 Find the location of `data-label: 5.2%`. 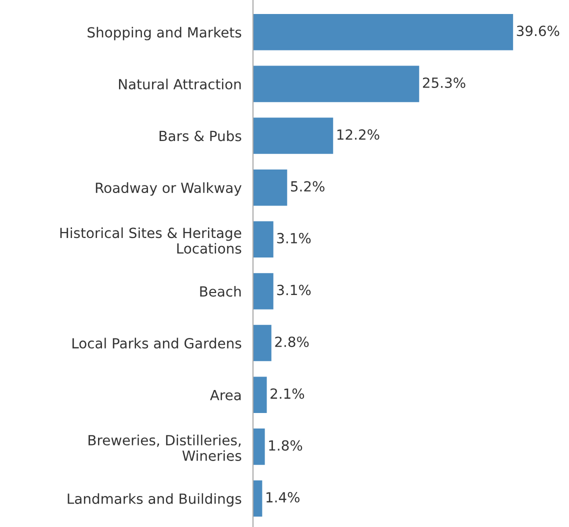

data-label: 5.2% is located at coordinates (307, 186).